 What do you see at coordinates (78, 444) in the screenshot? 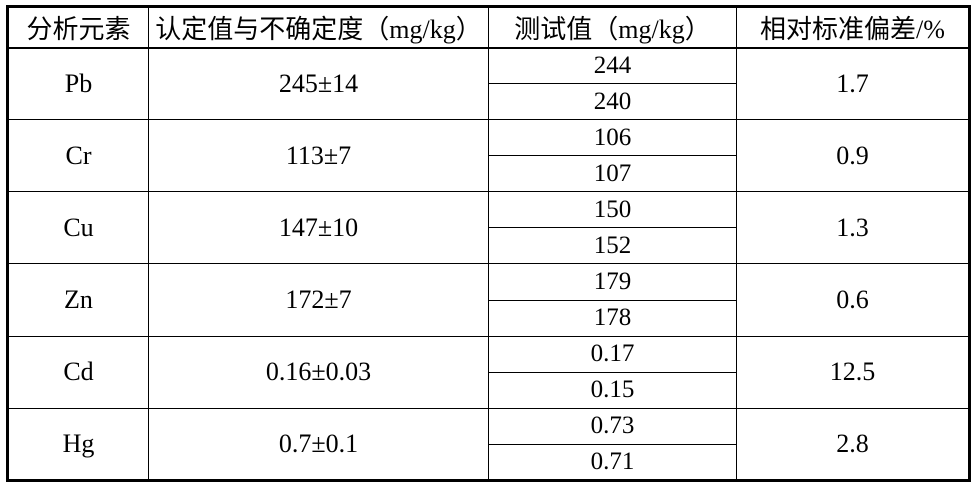
I see `element-cell: Hg` at bounding box center [78, 444].